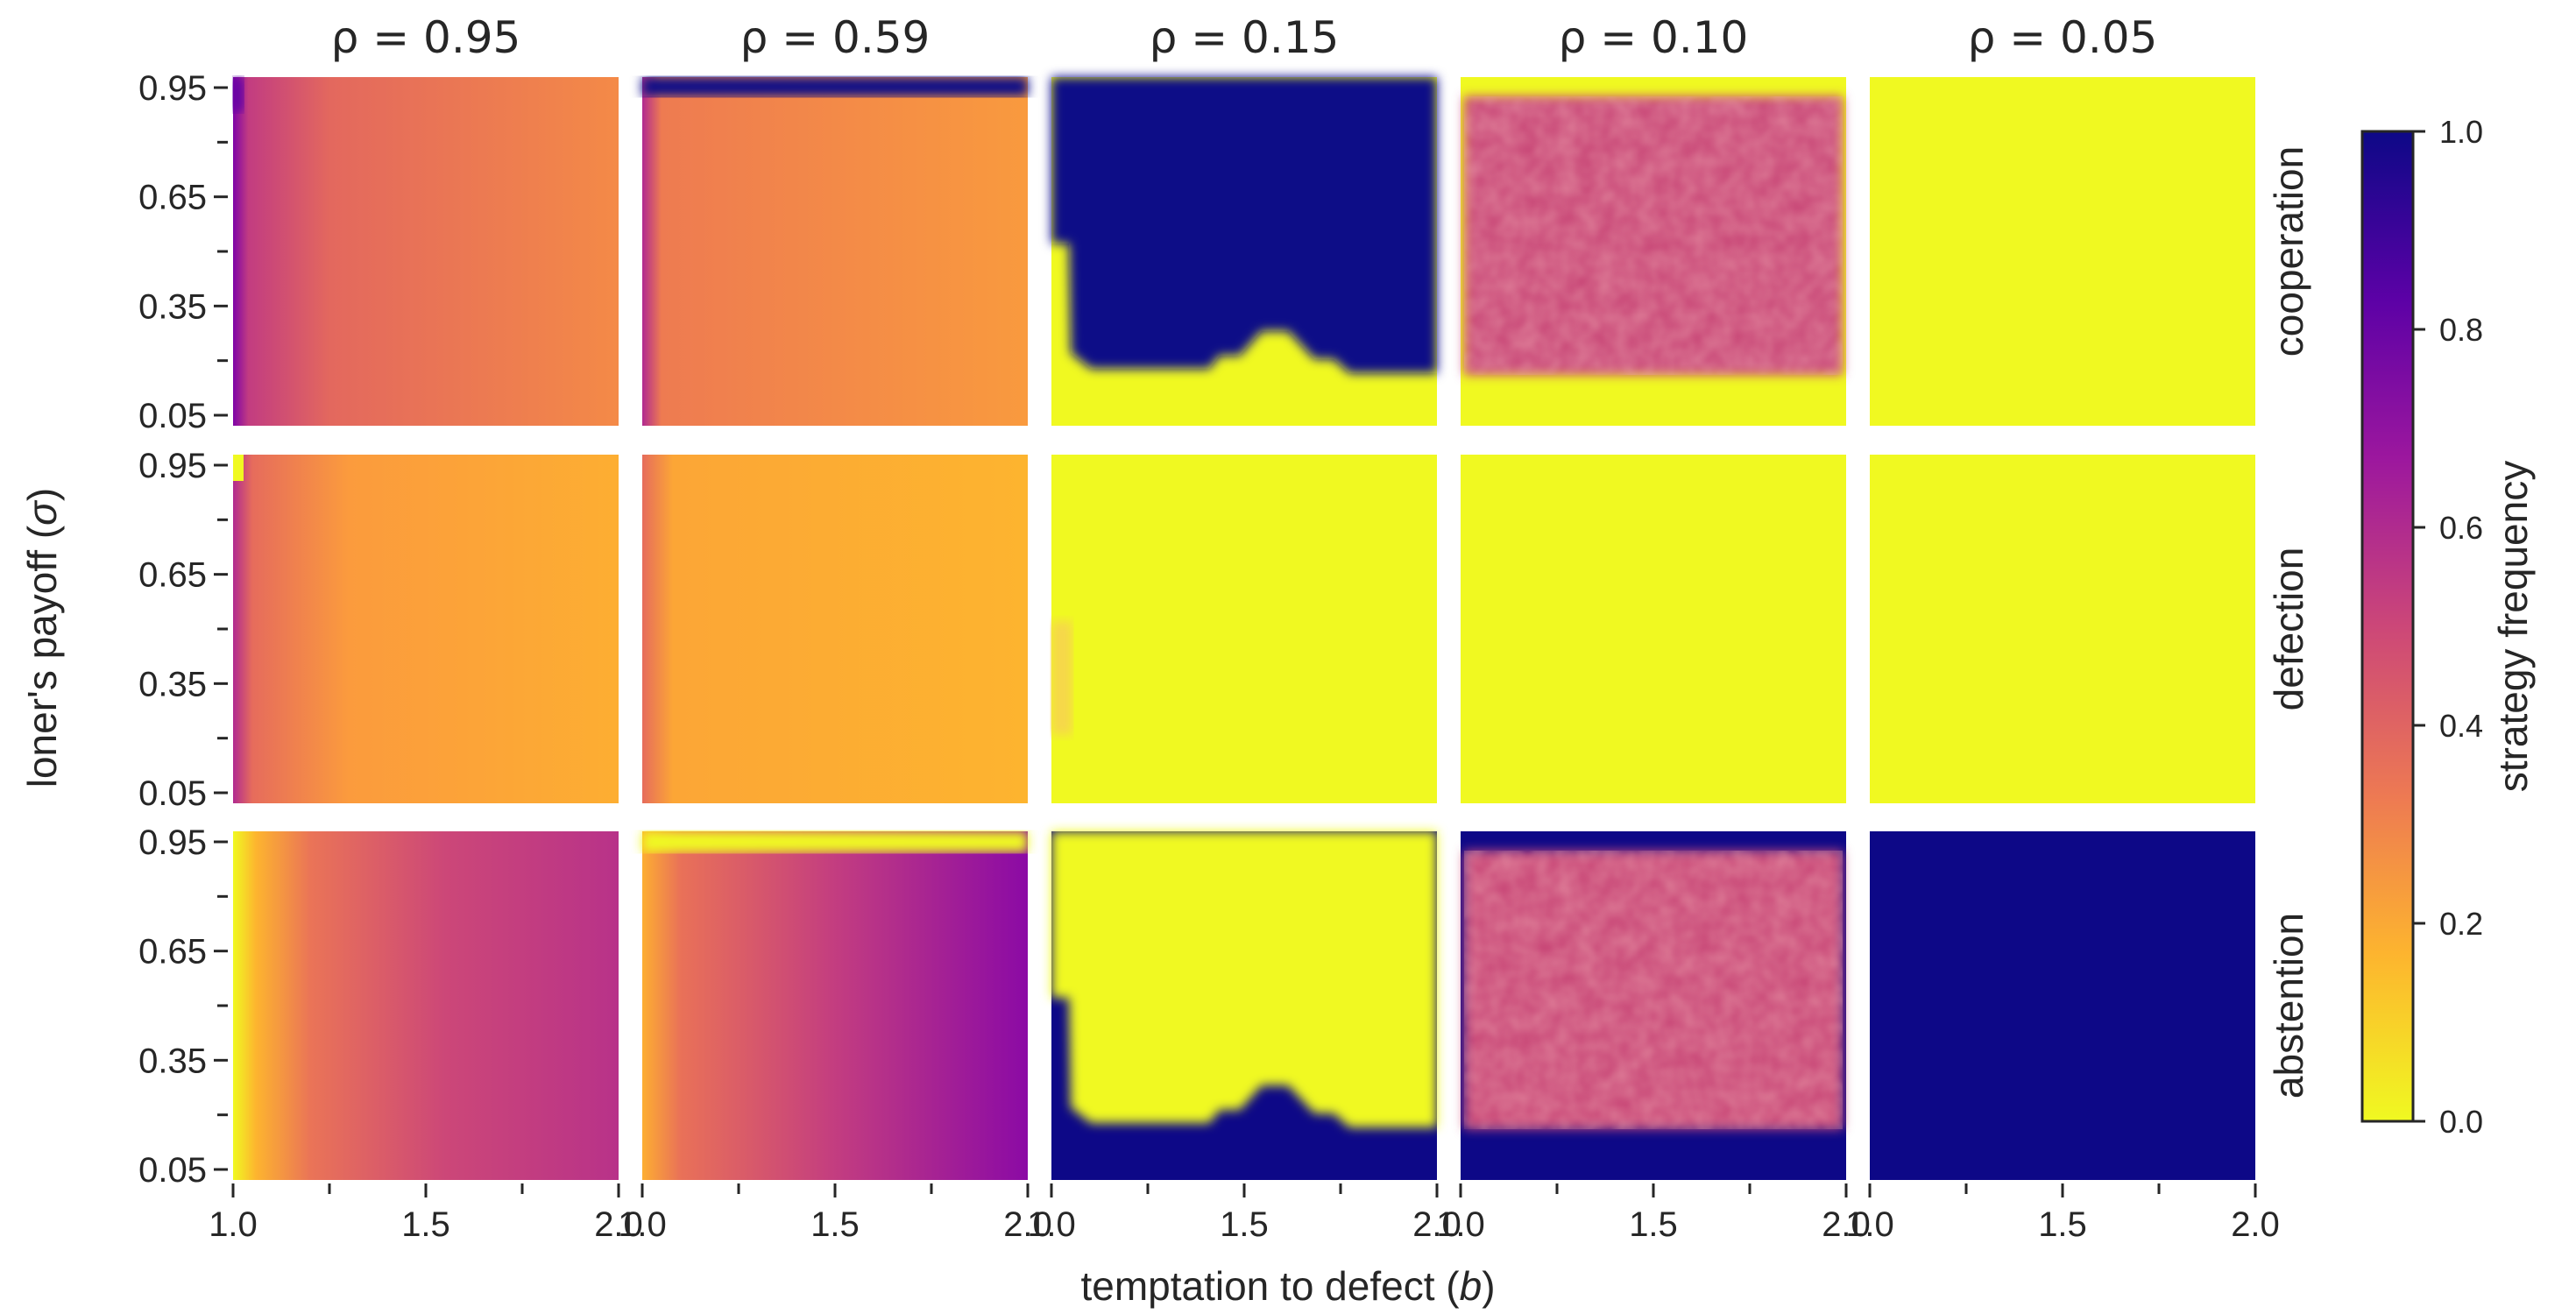 Image resolution: width=2576 pixels, height=1314 pixels. I want to click on column-title: ρ = 0.15, so click(1245, 37).